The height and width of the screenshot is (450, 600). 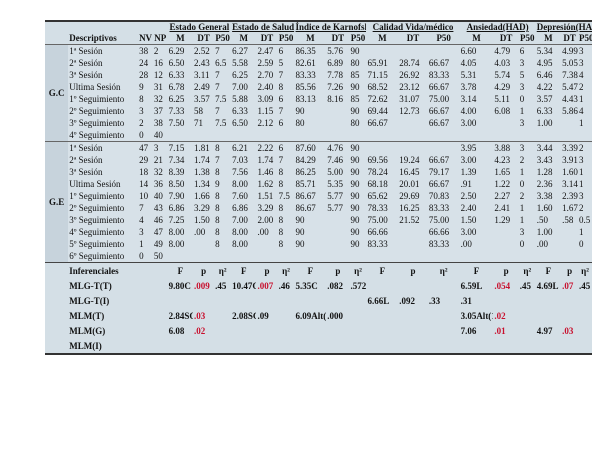 What do you see at coordinates (57, 300) in the screenshot?
I see `inferential-spacer` at bounding box center [57, 300].